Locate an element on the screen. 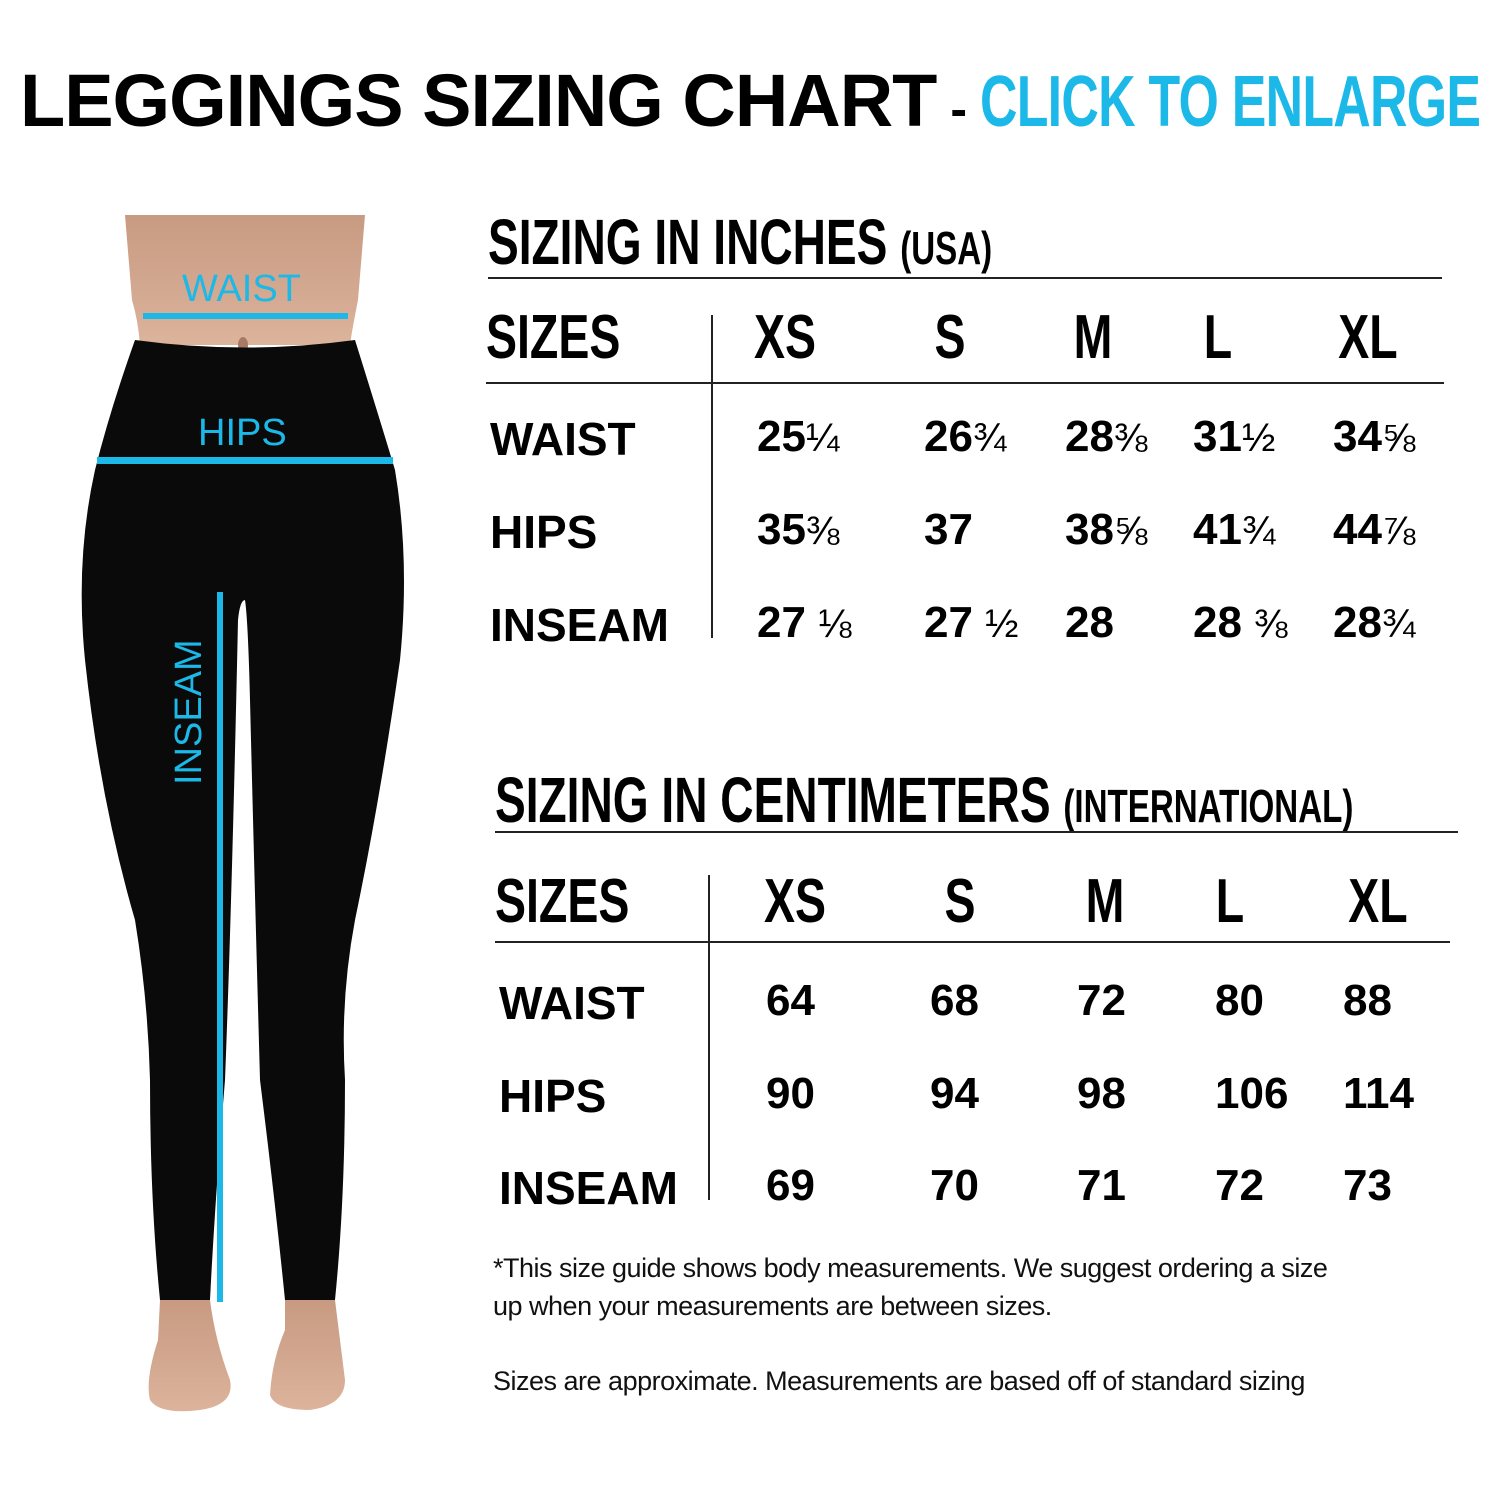 The width and height of the screenshot is (1500, 1500). cell-hips: 94 is located at coordinates (954, 1093).